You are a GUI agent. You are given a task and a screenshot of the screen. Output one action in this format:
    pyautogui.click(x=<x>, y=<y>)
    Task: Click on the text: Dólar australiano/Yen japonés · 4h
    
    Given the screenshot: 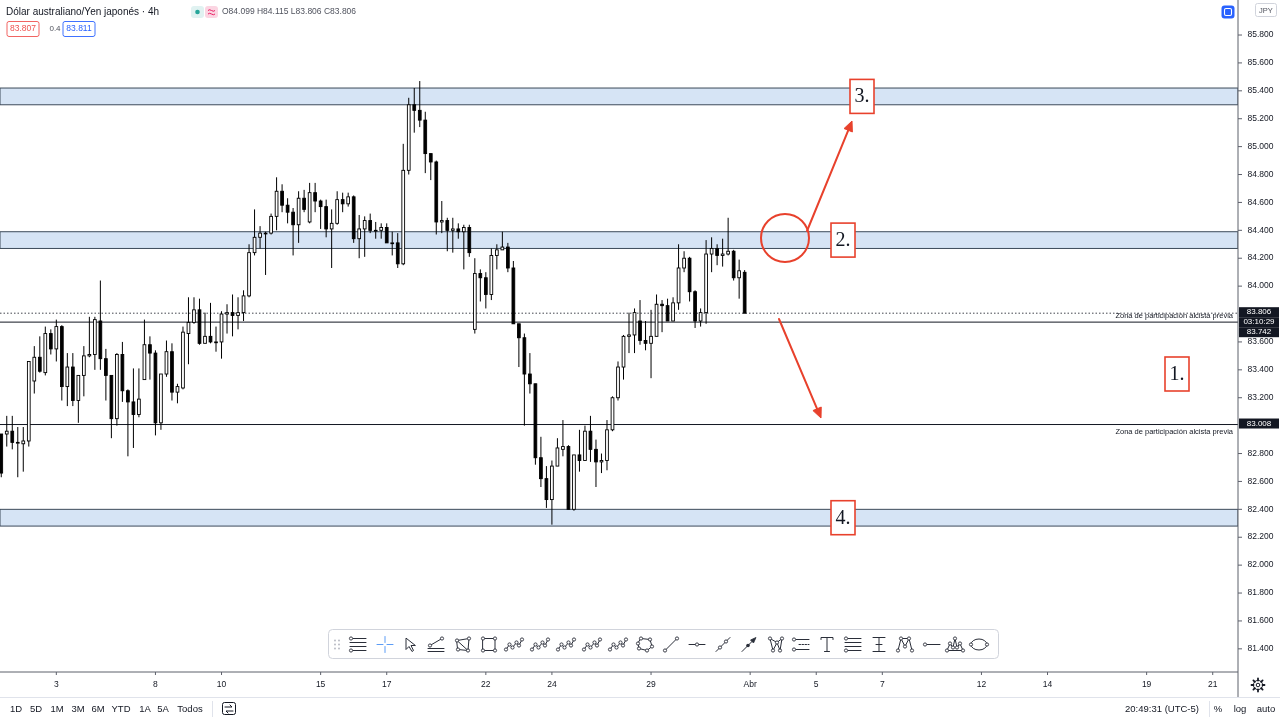 What is the action you would take?
    pyautogui.click(x=83, y=11)
    